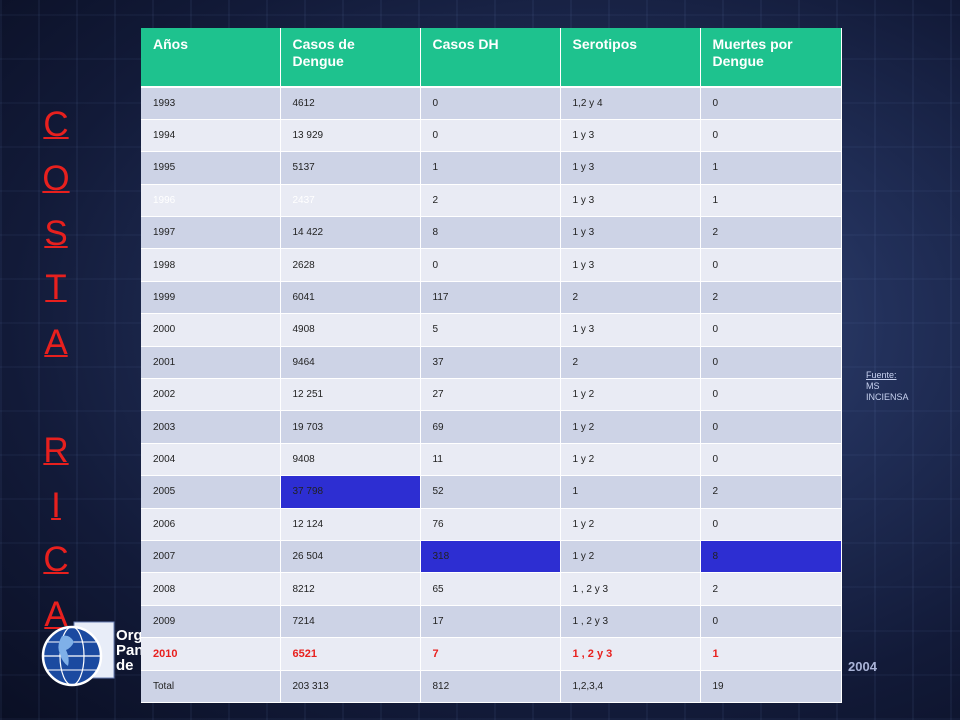 The width and height of the screenshot is (960, 720). Describe the element at coordinates (211, 265) in the screenshot. I see `table-cell: 1998` at that location.